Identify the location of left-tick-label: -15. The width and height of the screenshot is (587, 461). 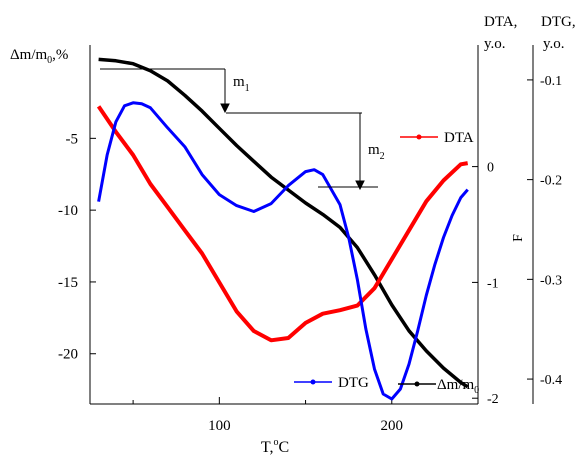
(68, 283).